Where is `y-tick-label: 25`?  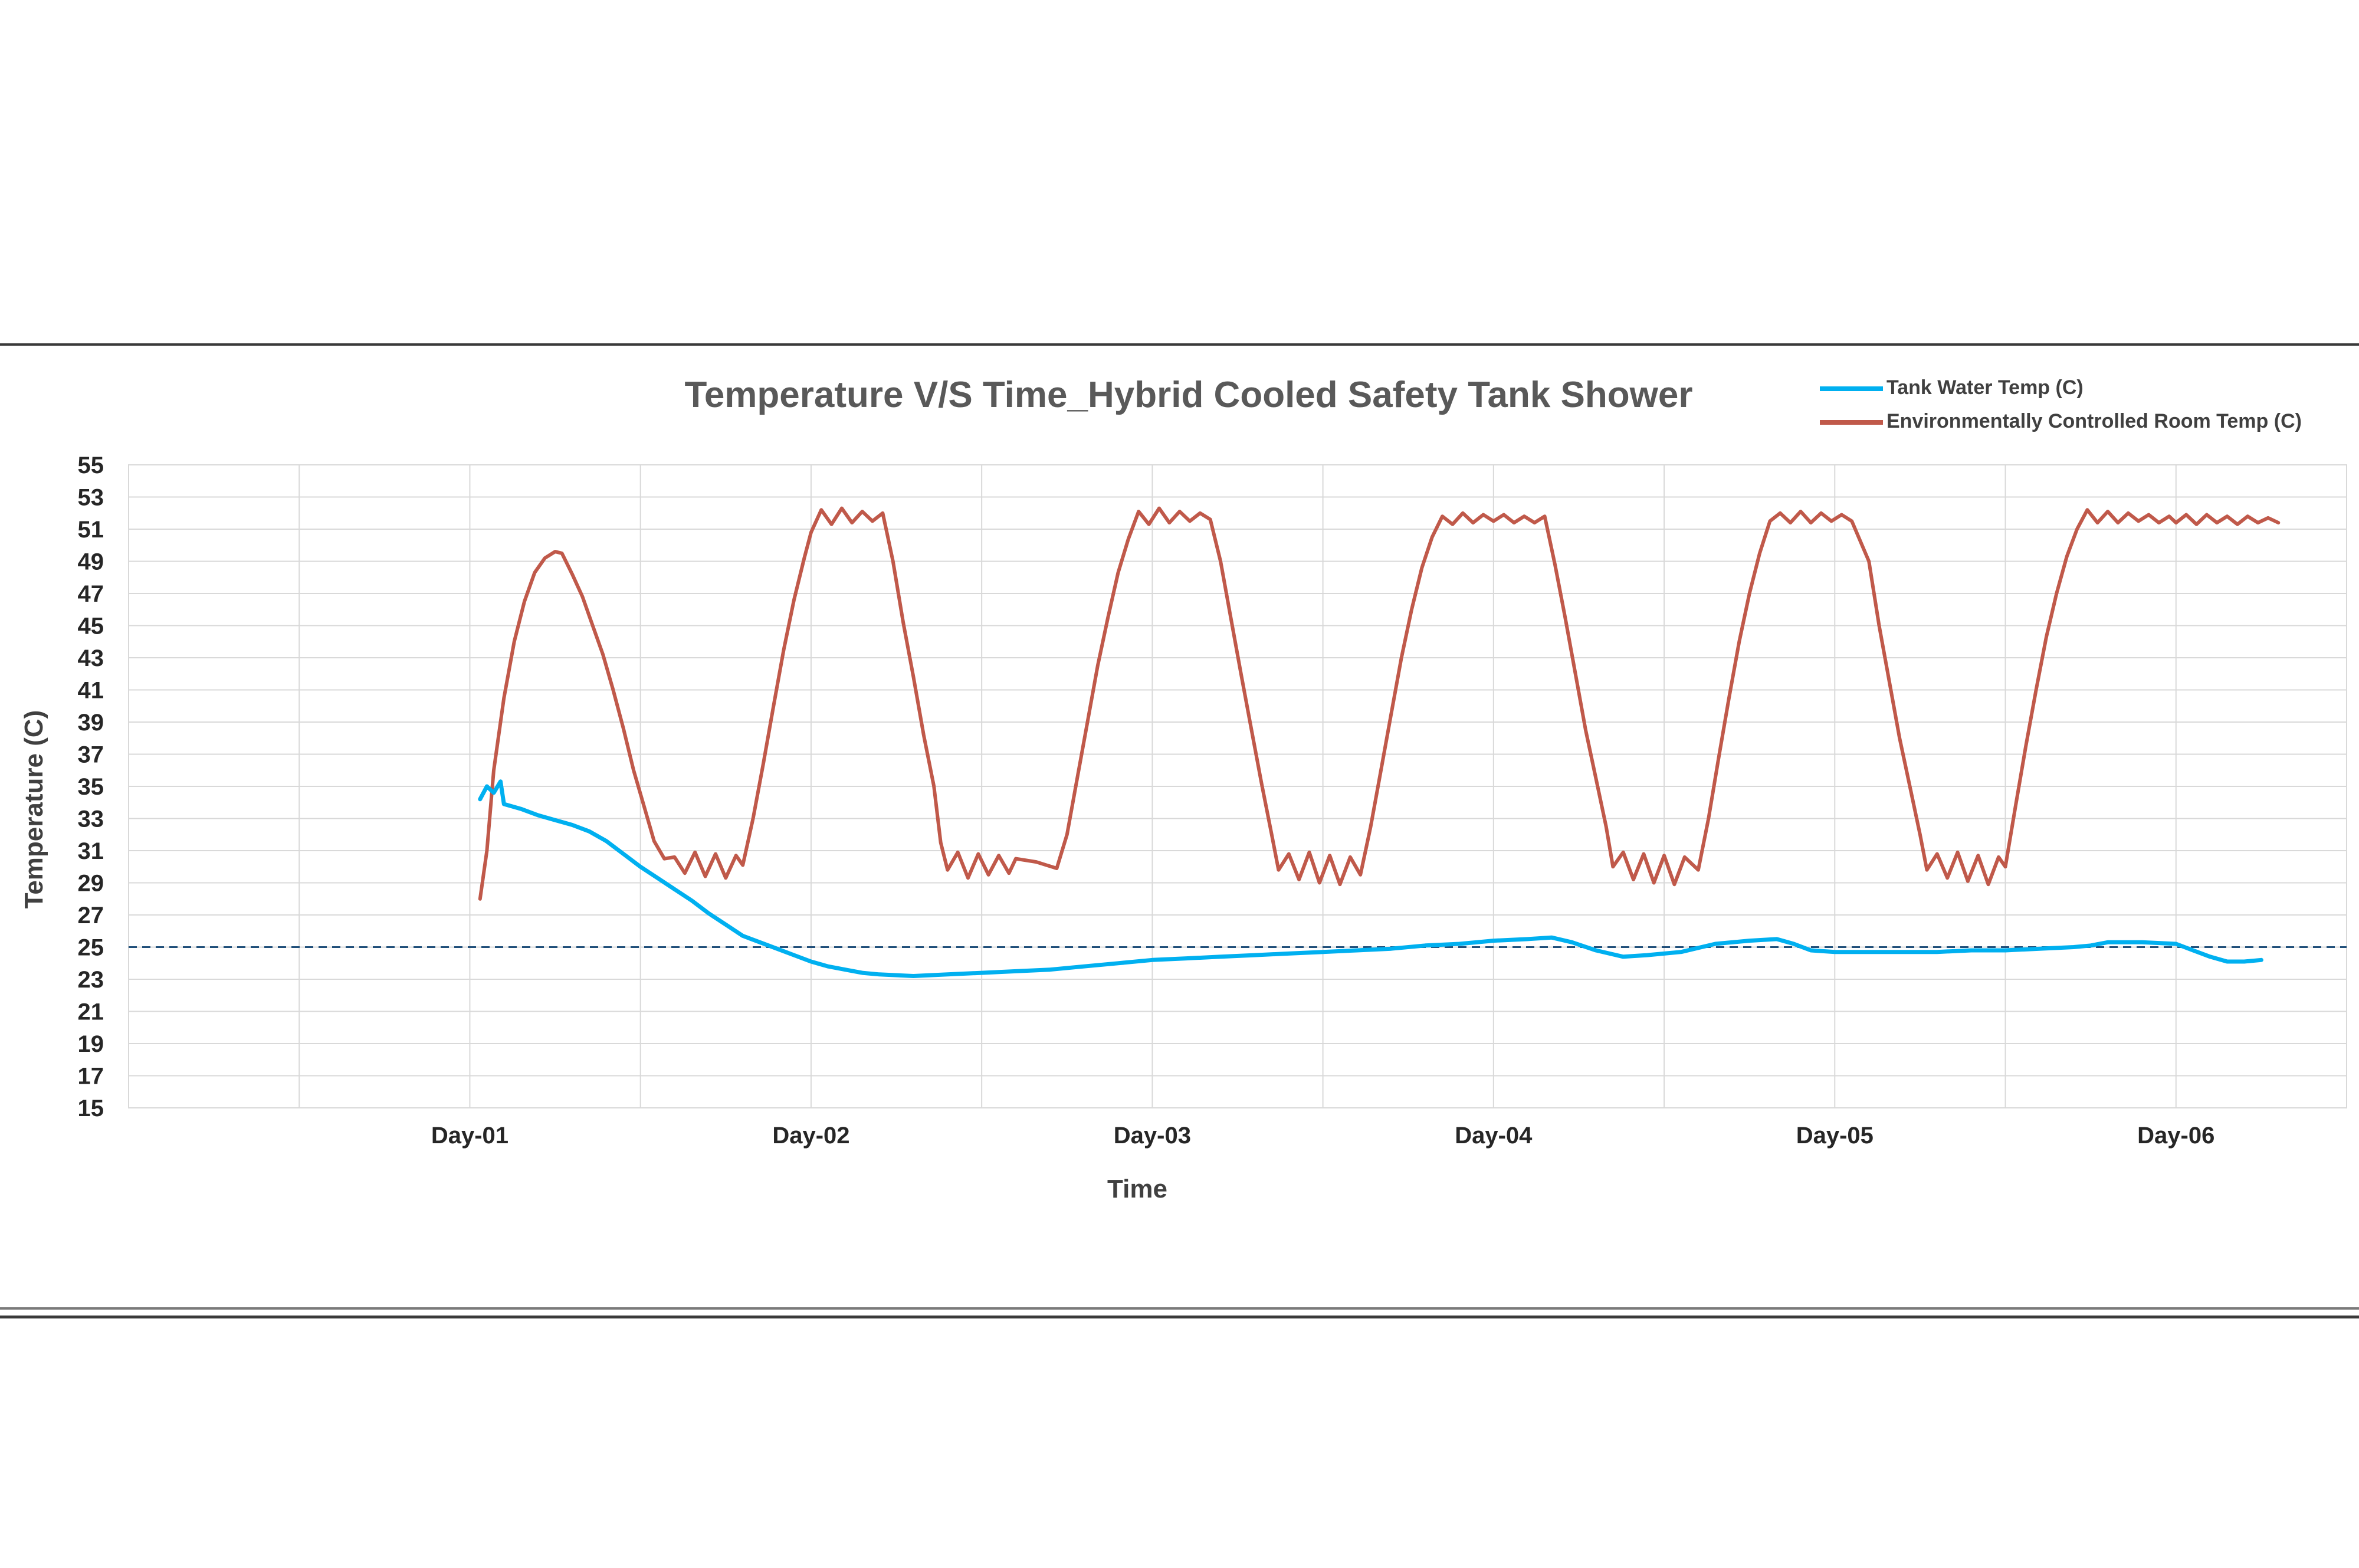 y-tick-label: 25 is located at coordinates (91, 948).